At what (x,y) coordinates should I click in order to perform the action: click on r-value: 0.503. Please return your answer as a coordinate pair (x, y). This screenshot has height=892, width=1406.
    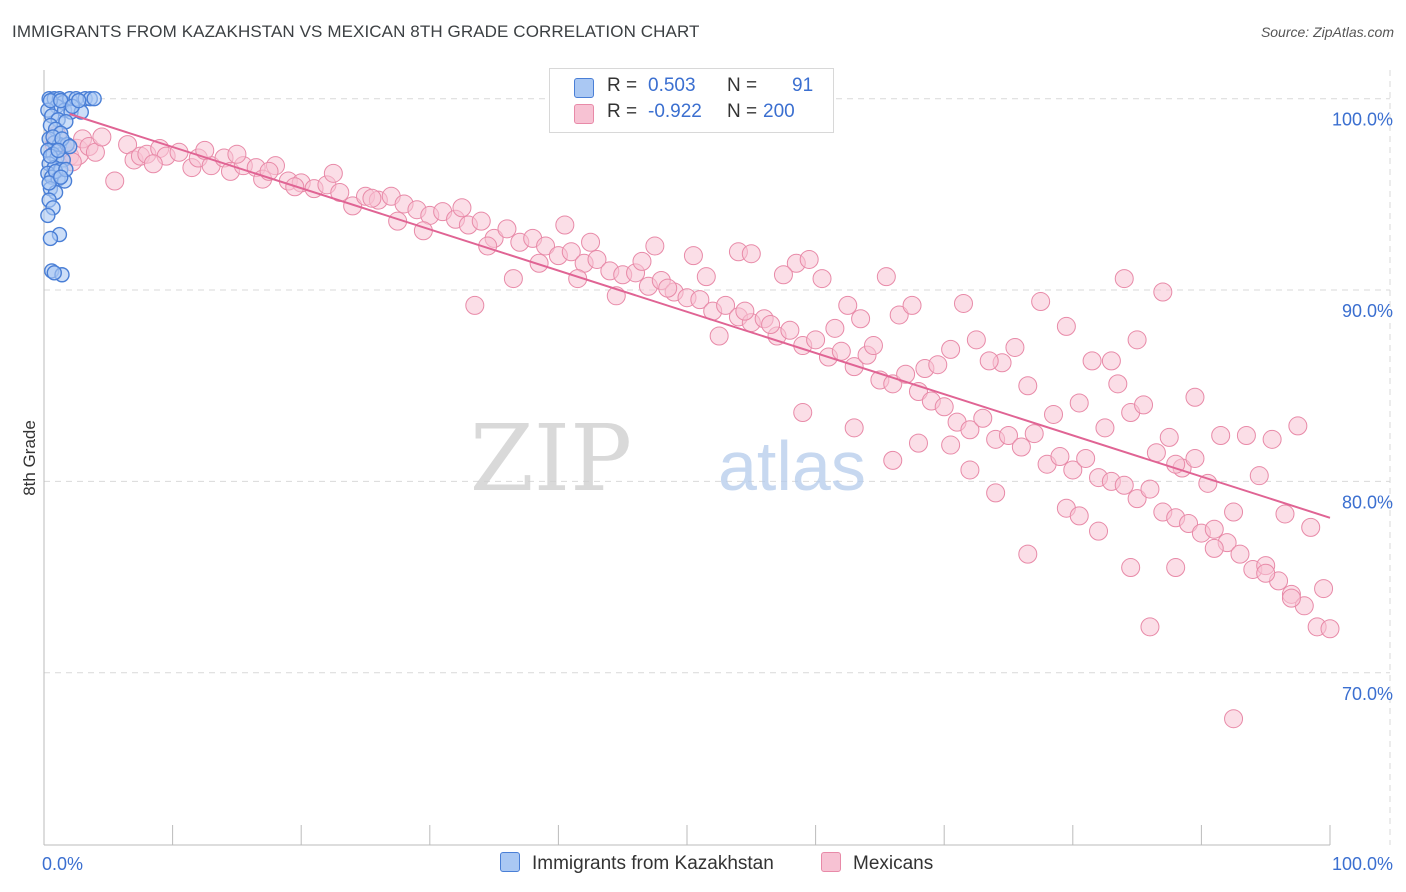
    Looking at the image, I should click on (672, 85).